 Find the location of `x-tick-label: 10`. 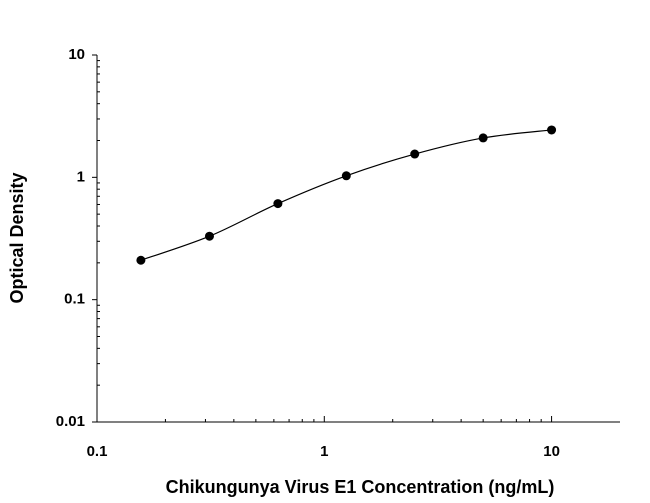

x-tick-label: 10 is located at coordinates (551, 451).